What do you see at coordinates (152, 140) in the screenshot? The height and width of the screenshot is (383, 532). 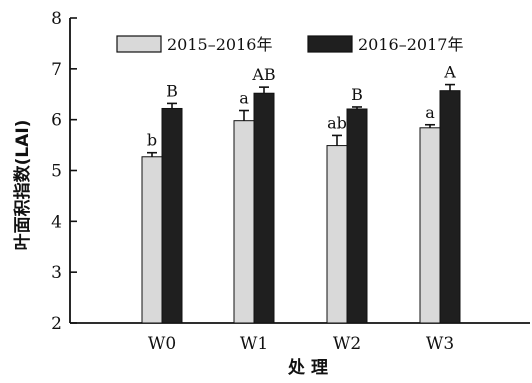 I see `data-label: b` at bounding box center [152, 140].